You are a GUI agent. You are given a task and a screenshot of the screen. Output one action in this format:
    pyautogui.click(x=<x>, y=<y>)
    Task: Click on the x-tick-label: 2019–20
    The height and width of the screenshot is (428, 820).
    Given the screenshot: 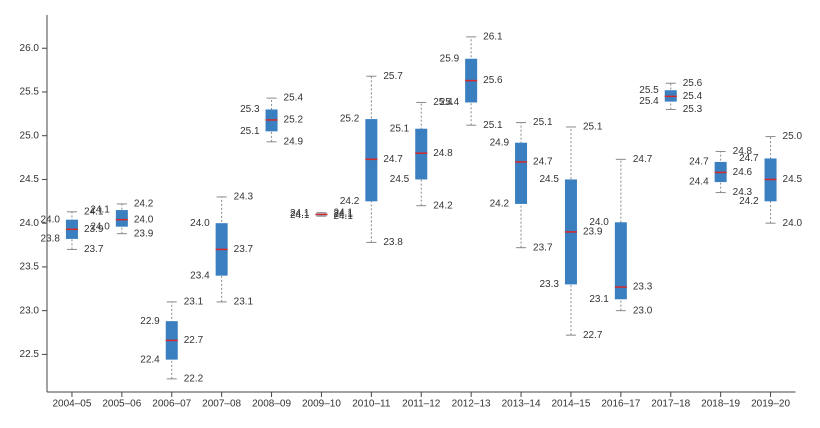 What is the action you would take?
    pyautogui.click(x=770, y=404)
    